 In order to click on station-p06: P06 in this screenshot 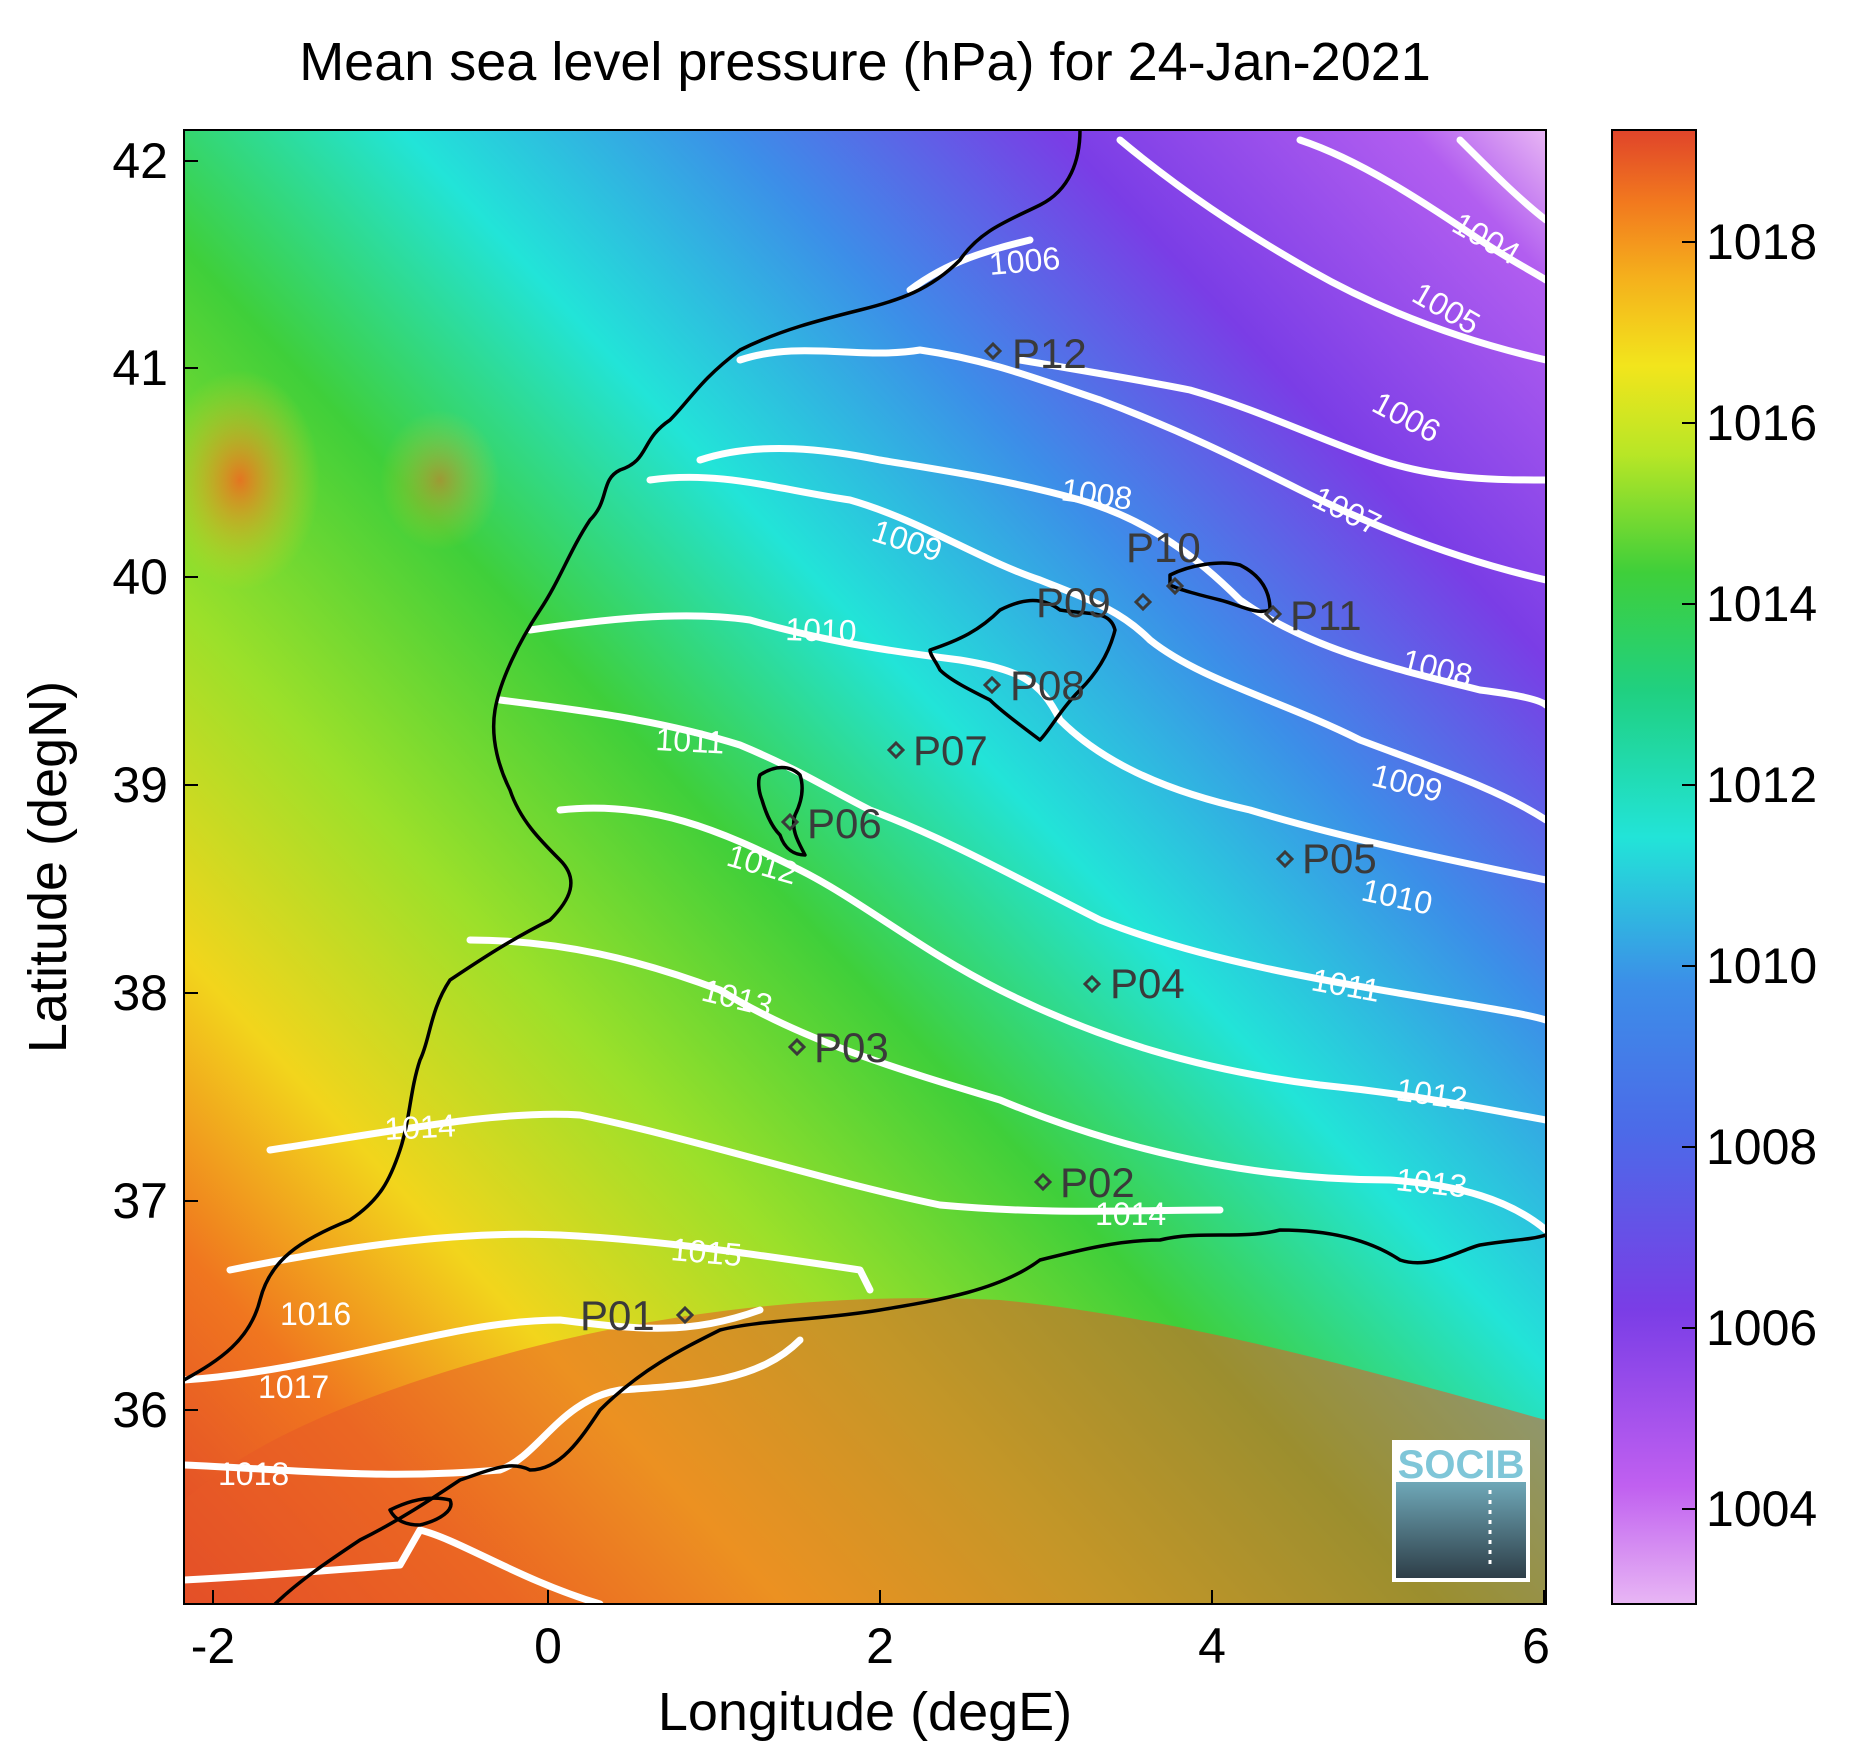, I will do `click(831, 823)`.